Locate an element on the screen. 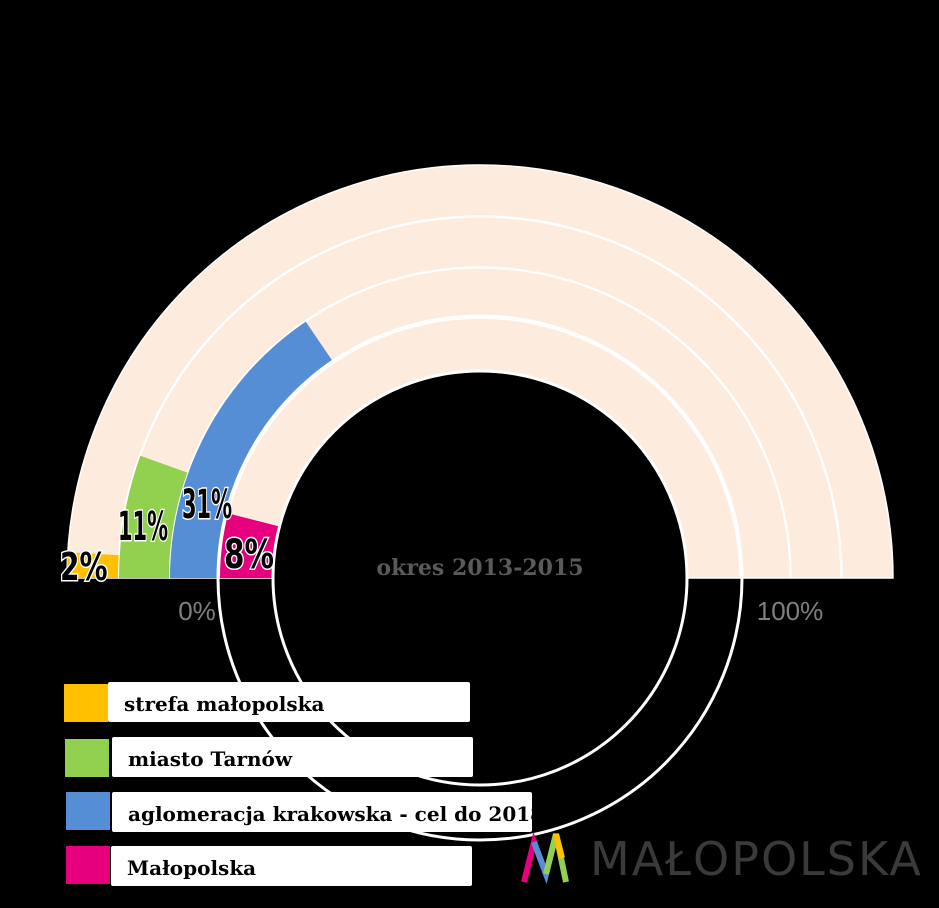 The height and width of the screenshot is (908, 939). axis-min-label: 0% is located at coordinates (197, 611).